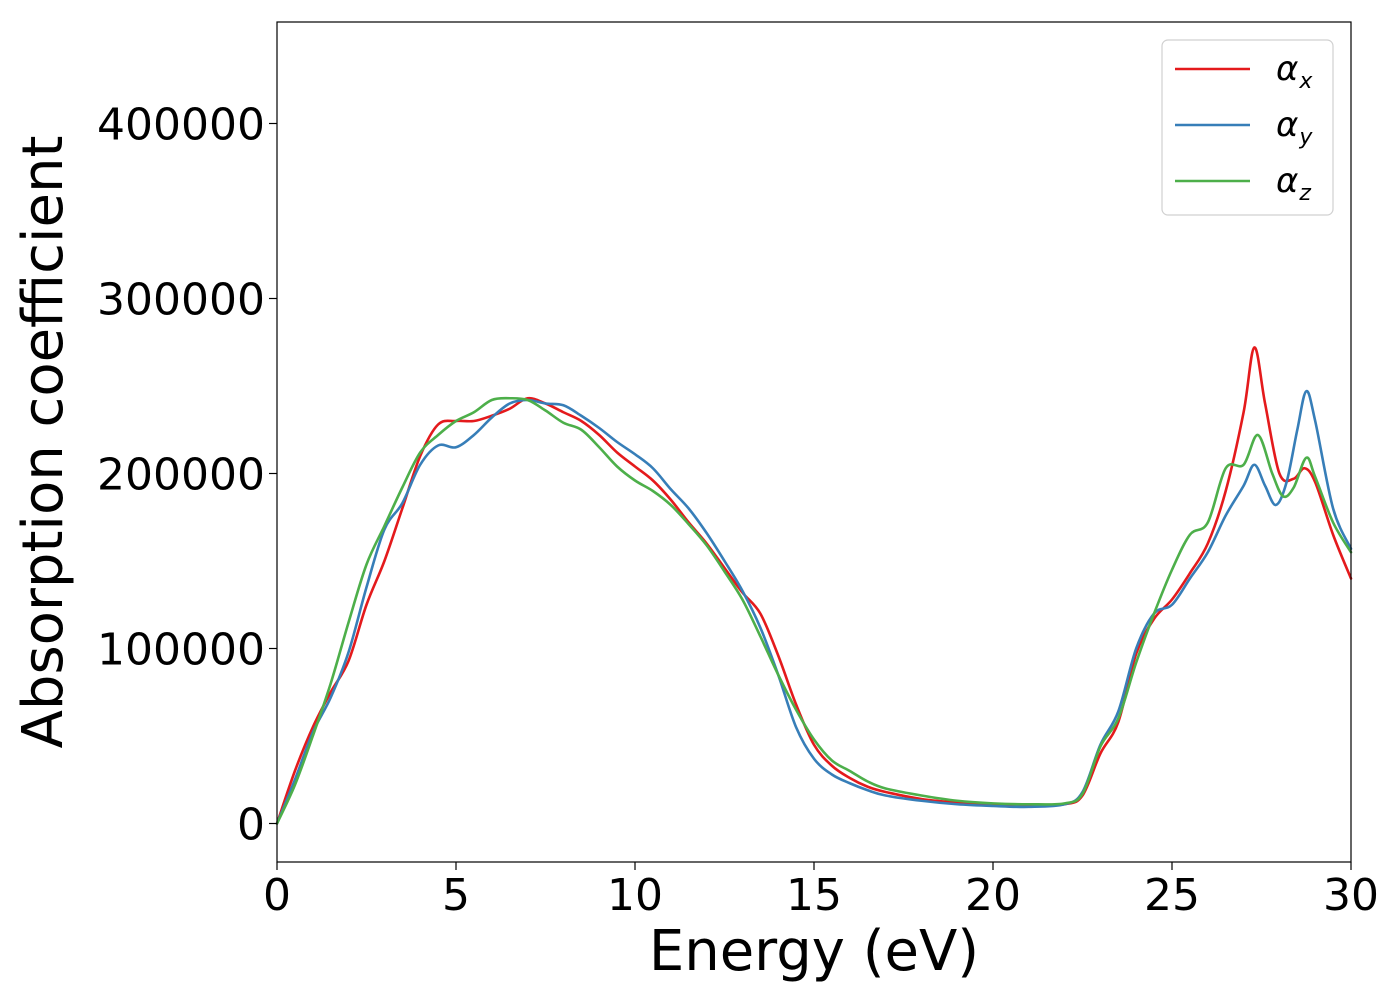 The image size is (1400, 1000). What do you see at coordinates (635, 895) in the screenshot?
I see `x-tick-label: 10` at bounding box center [635, 895].